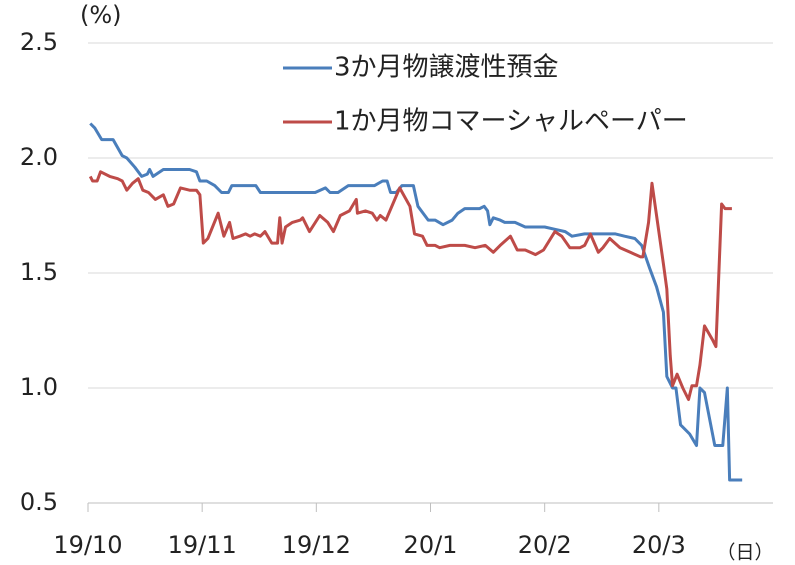 This screenshot has height=565, width=795. I want to click on x-axis-label: （日）, so click(744, 553).